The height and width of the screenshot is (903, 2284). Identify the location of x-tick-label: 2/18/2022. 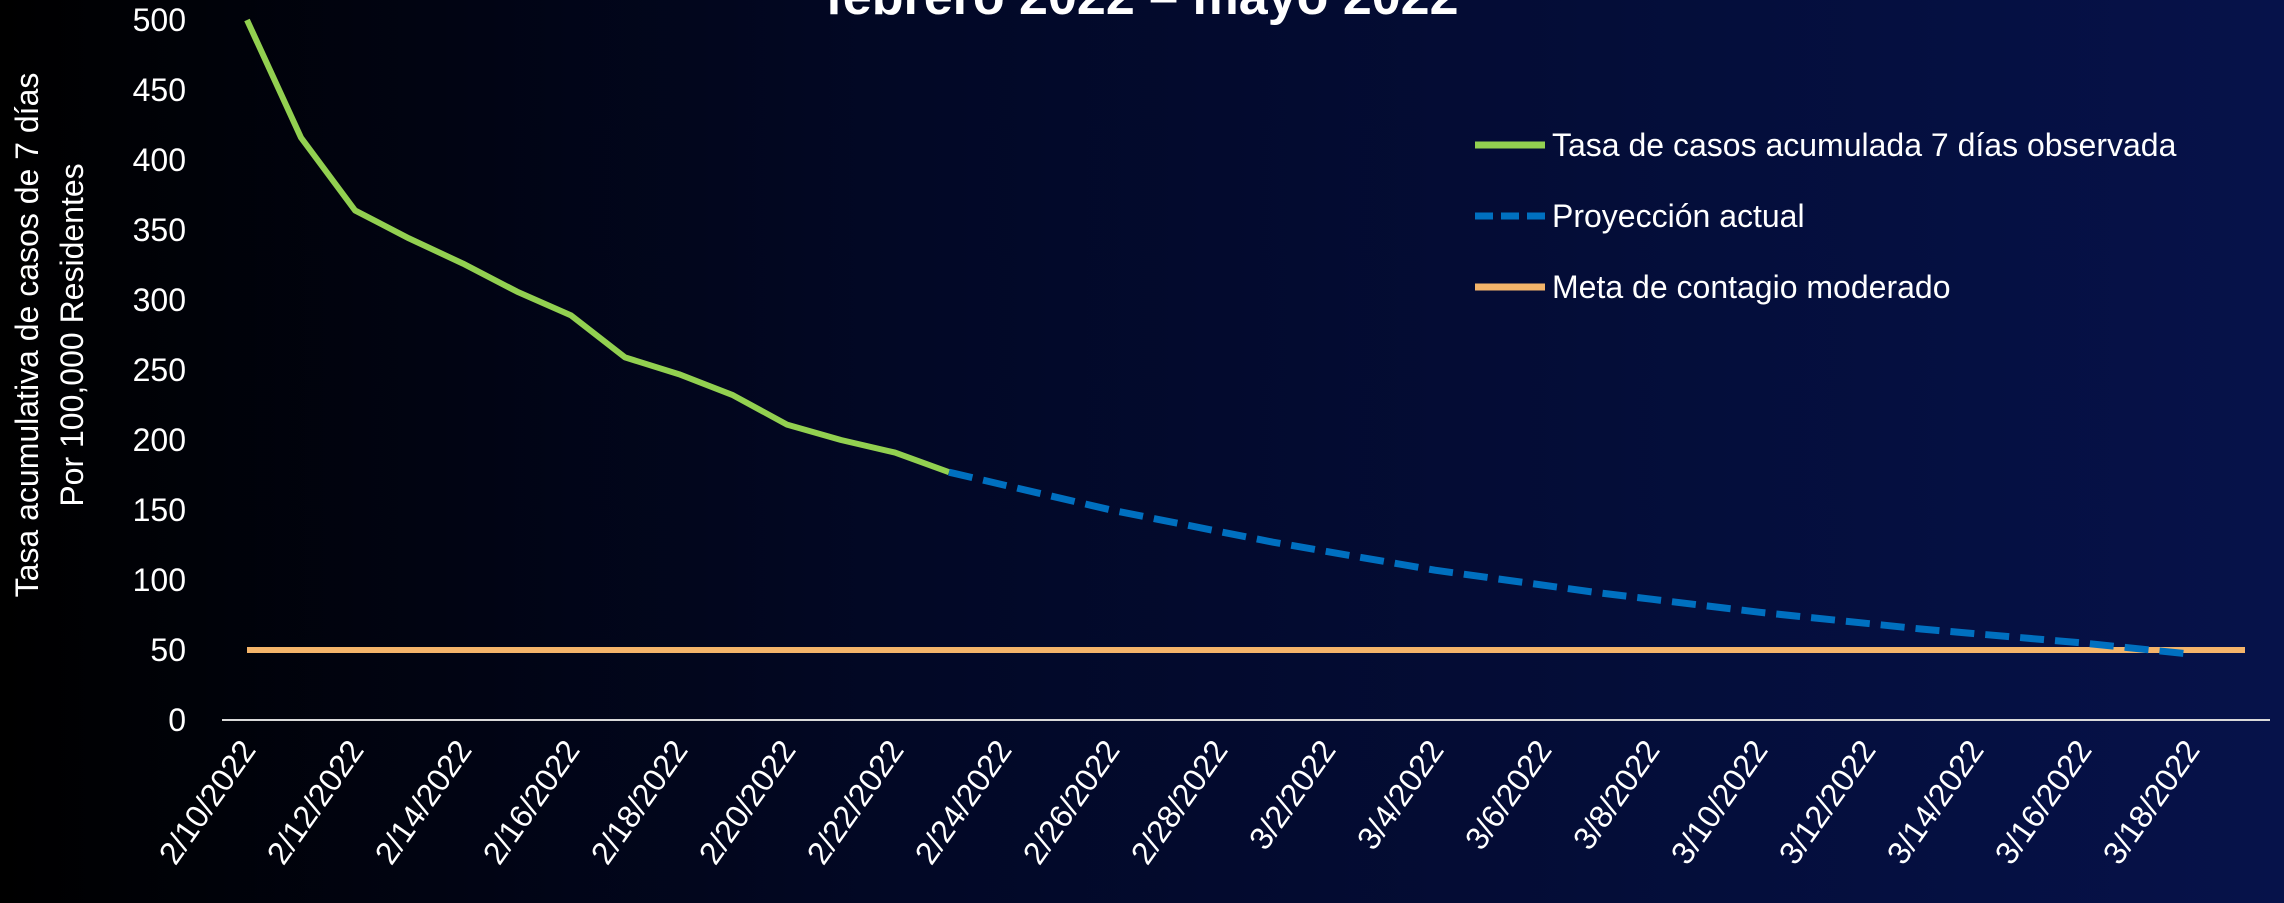
(639, 801).